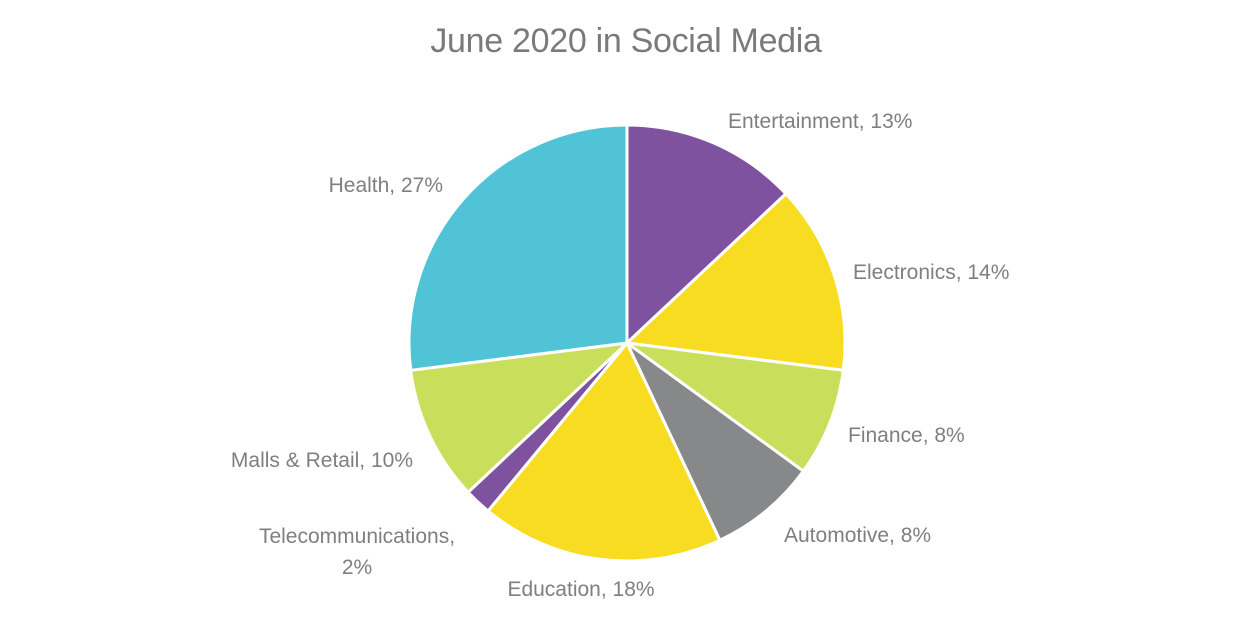 Image resolution: width=1252 pixels, height=618 pixels. I want to click on pie-label-entertainment: Entertainment, 13%, so click(820, 121).